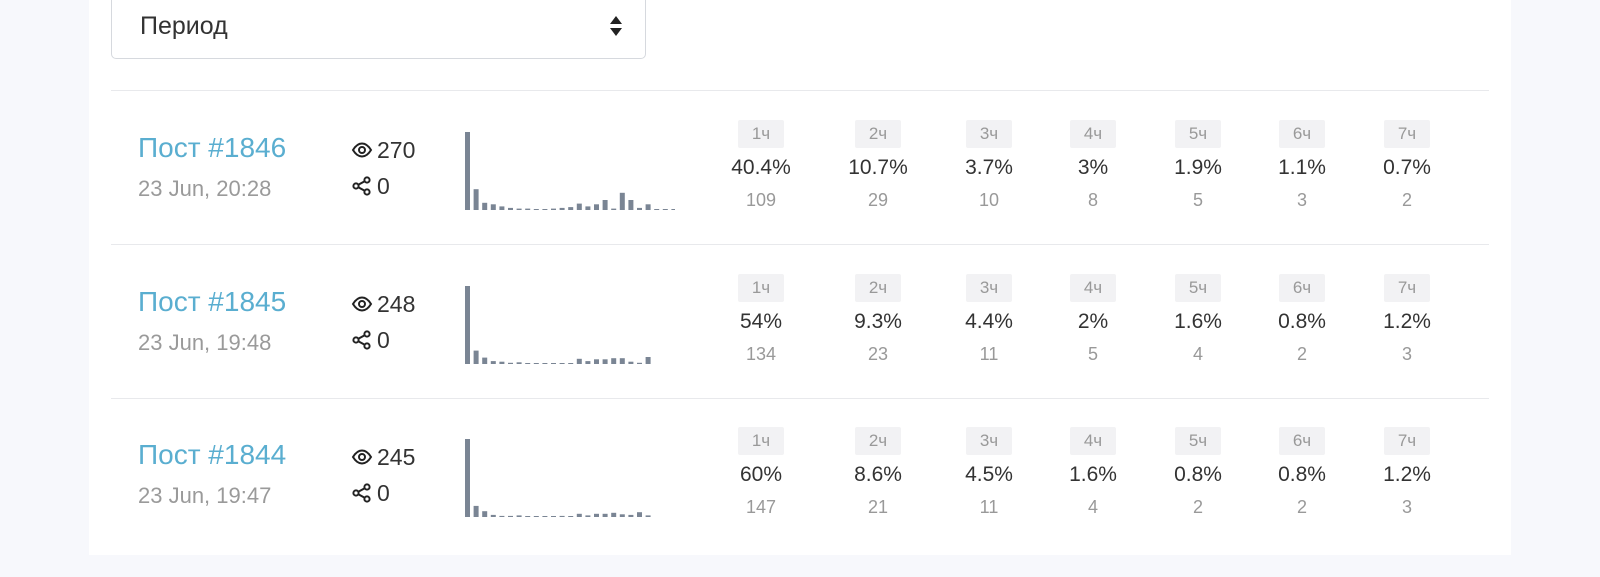  Describe the element at coordinates (362, 340) in the screenshot. I see `share-icon` at that location.